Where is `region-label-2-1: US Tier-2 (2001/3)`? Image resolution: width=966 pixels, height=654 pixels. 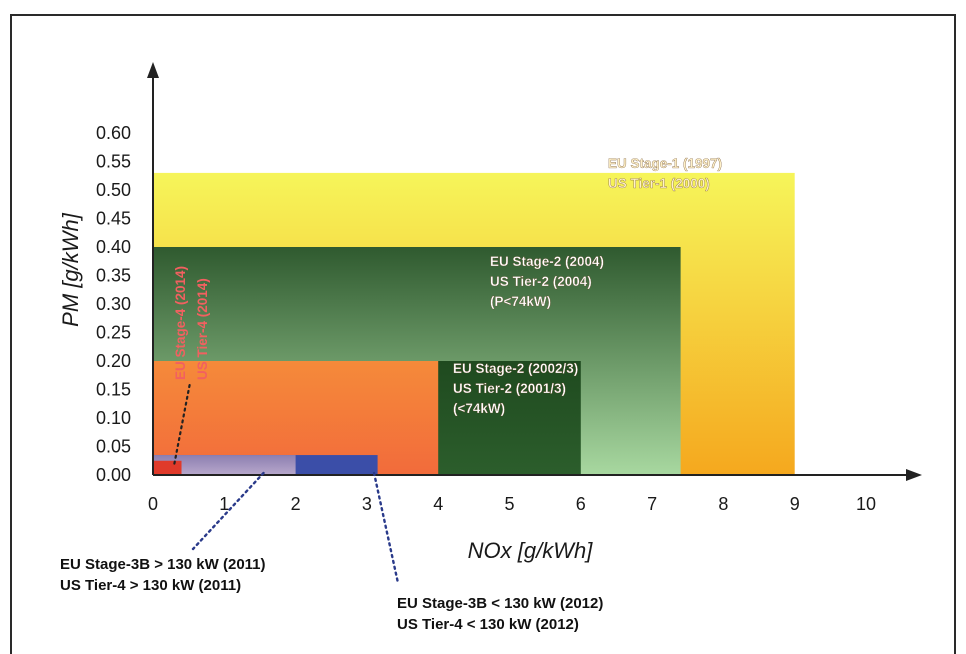 region-label-2-1: US Tier-2 (2001/3) is located at coordinates (509, 388).